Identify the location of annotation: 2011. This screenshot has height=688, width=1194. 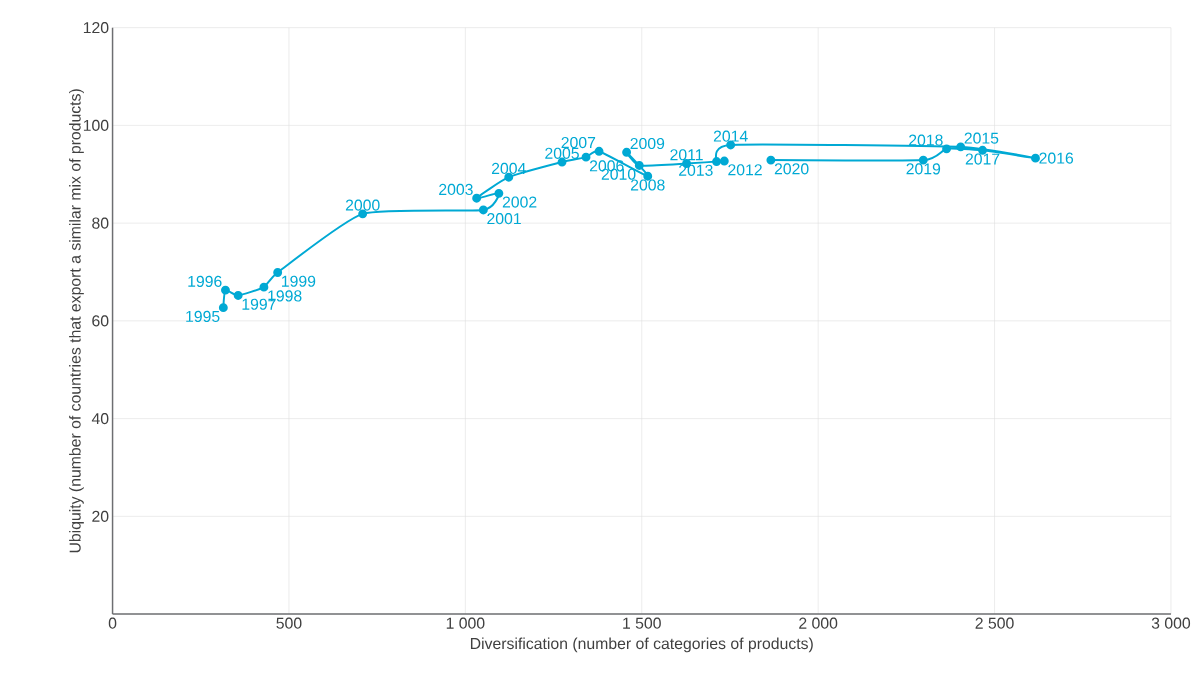
(686, 155).